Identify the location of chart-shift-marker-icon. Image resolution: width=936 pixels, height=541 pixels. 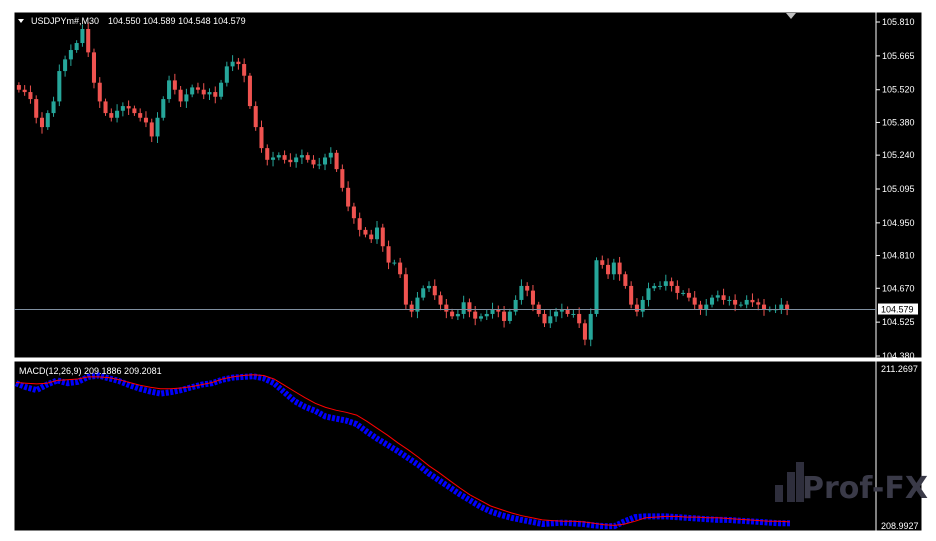
(791, 16).